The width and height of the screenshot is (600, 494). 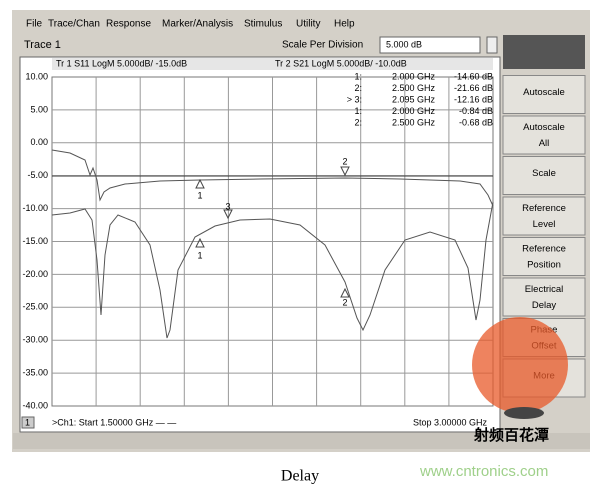 I want to click on softkey-label: Scale, so click(x=544, y=173).